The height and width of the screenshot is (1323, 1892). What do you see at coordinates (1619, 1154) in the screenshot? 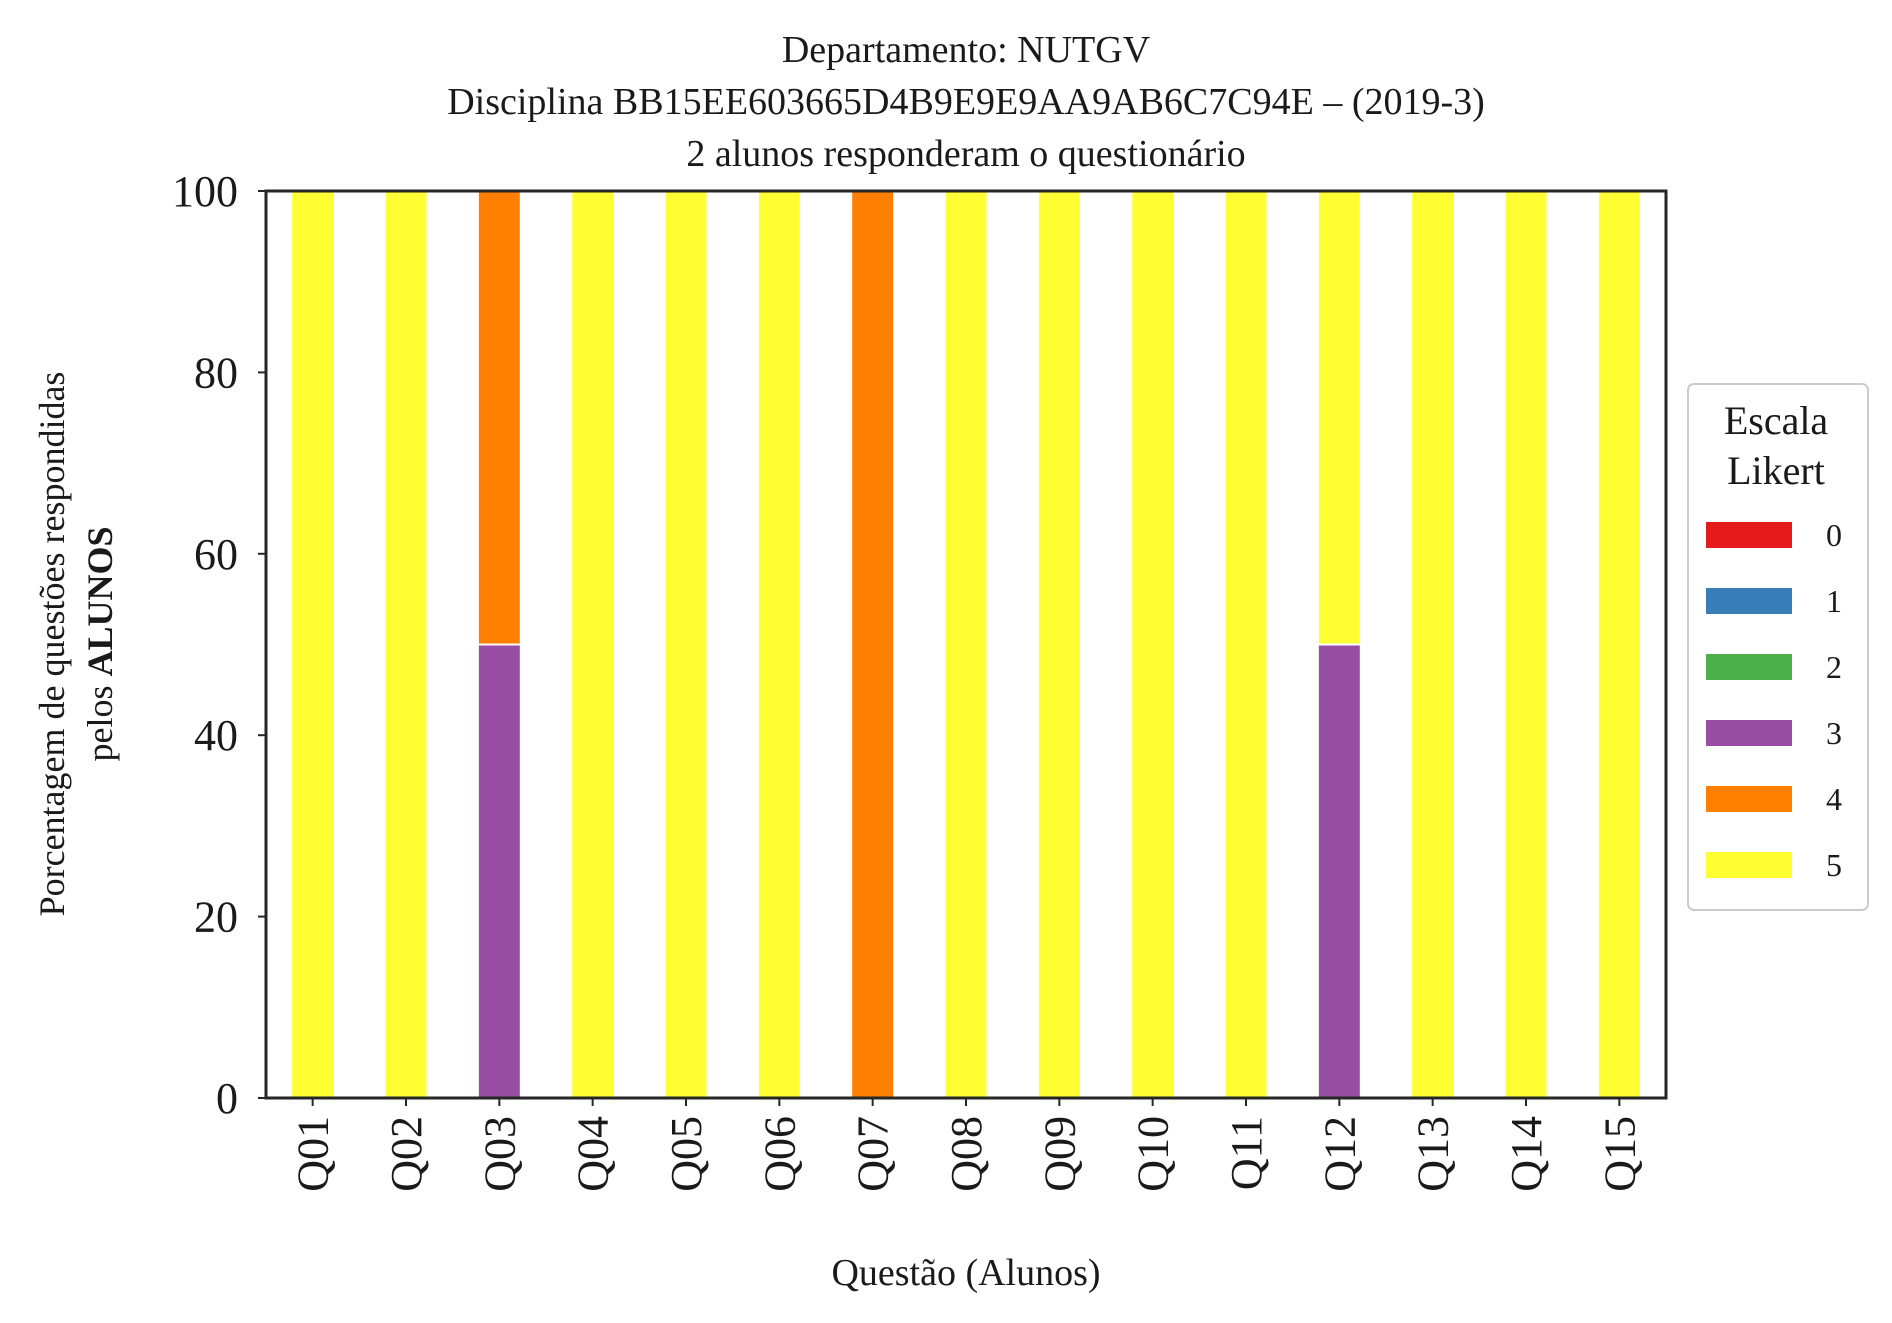
I see `x-tick-label: Q15` at bounding box center [1619, 1154].